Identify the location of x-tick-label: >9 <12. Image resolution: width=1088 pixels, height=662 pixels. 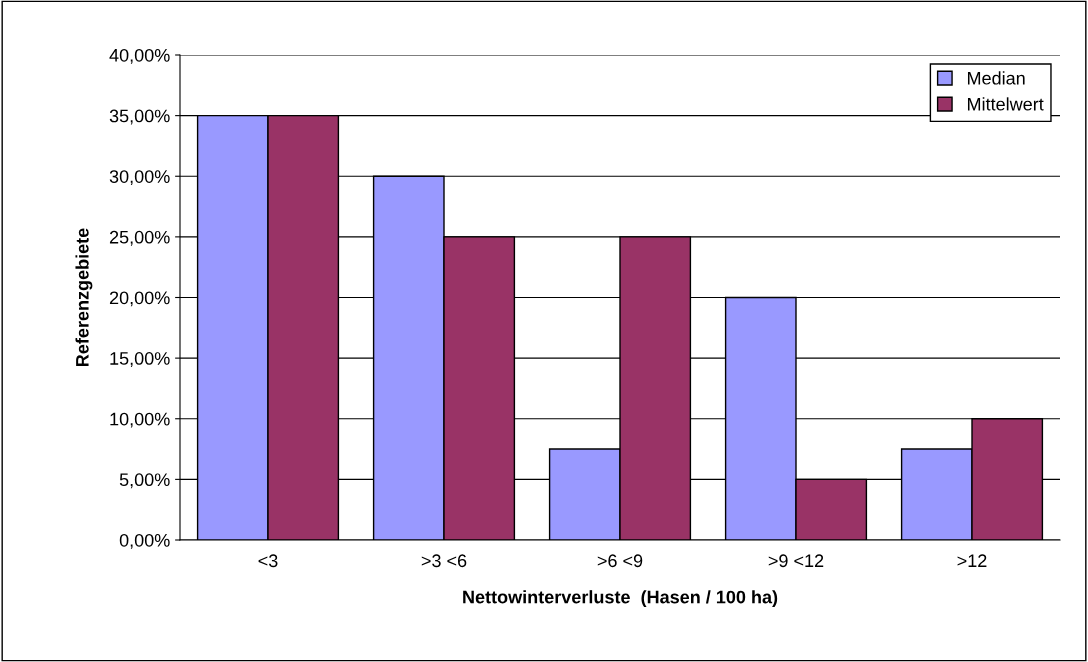
(796, 561).